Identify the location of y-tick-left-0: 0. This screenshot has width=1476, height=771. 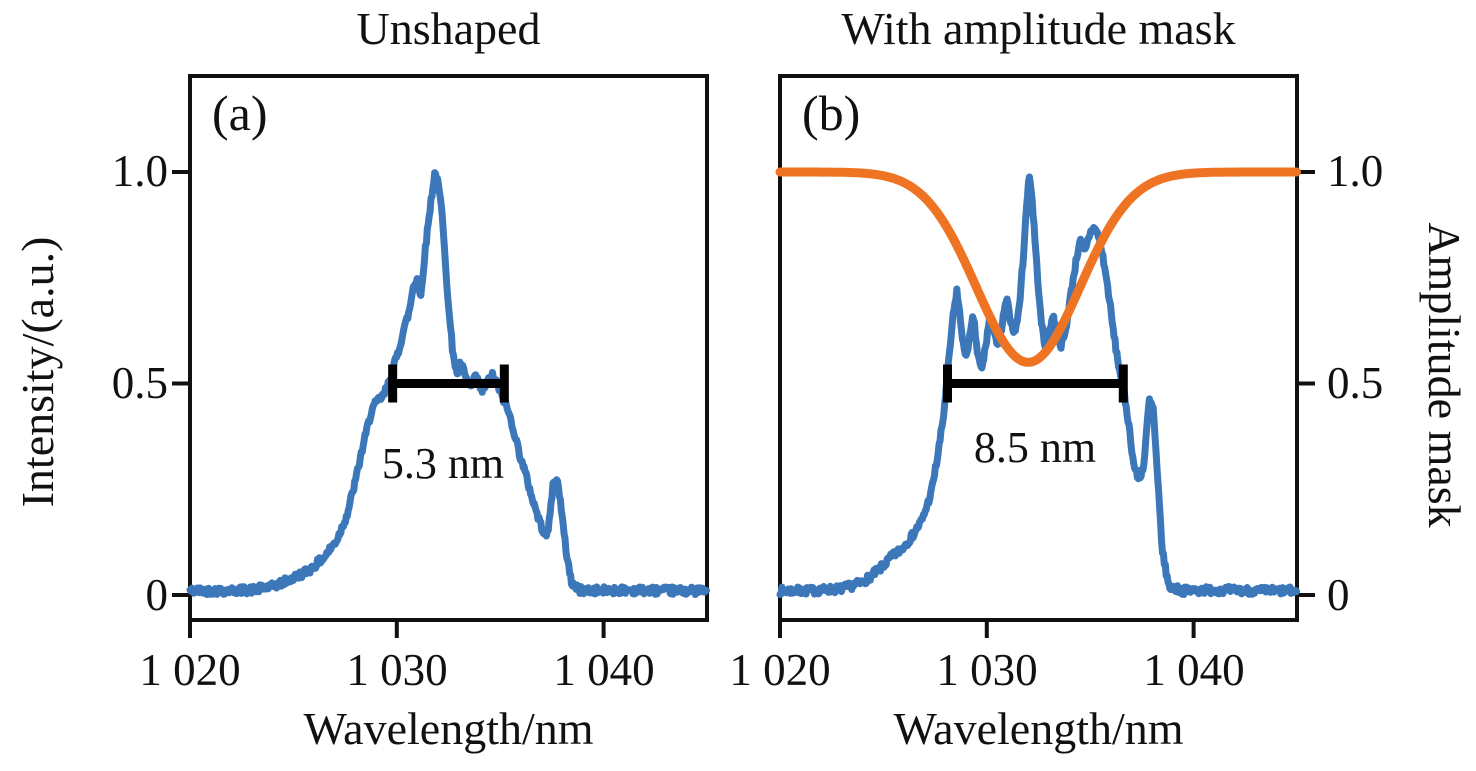
(157, 595).